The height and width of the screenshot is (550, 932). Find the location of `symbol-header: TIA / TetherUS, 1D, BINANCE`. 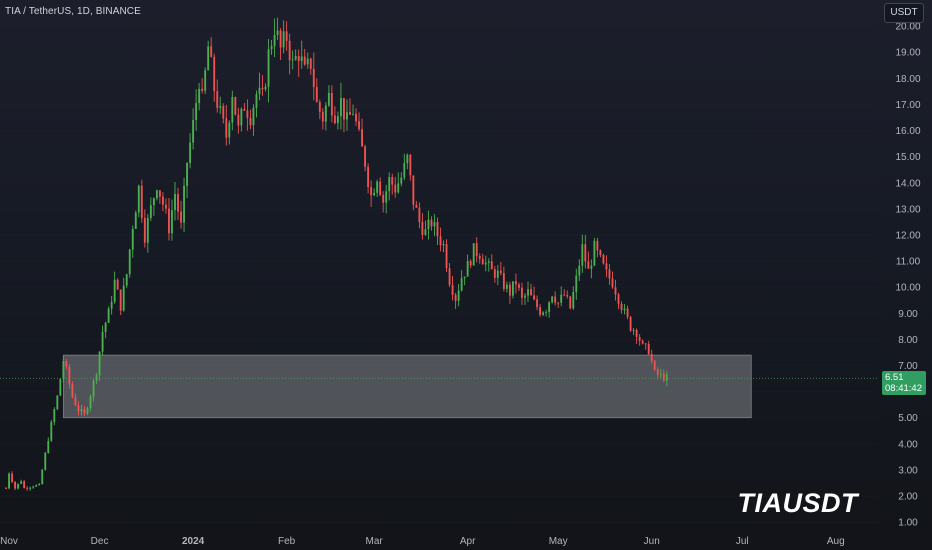

symbol-header: TIA / TetherUS, 1D, BINANCE is located at coordinates (73, 11).